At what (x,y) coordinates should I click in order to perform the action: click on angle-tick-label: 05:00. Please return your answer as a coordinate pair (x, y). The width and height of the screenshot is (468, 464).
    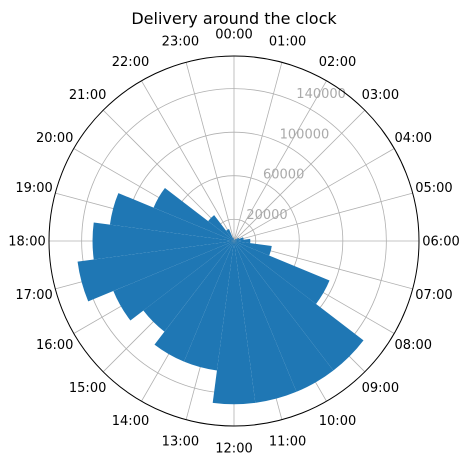
    Looking at the image, I should click on (433, 188).